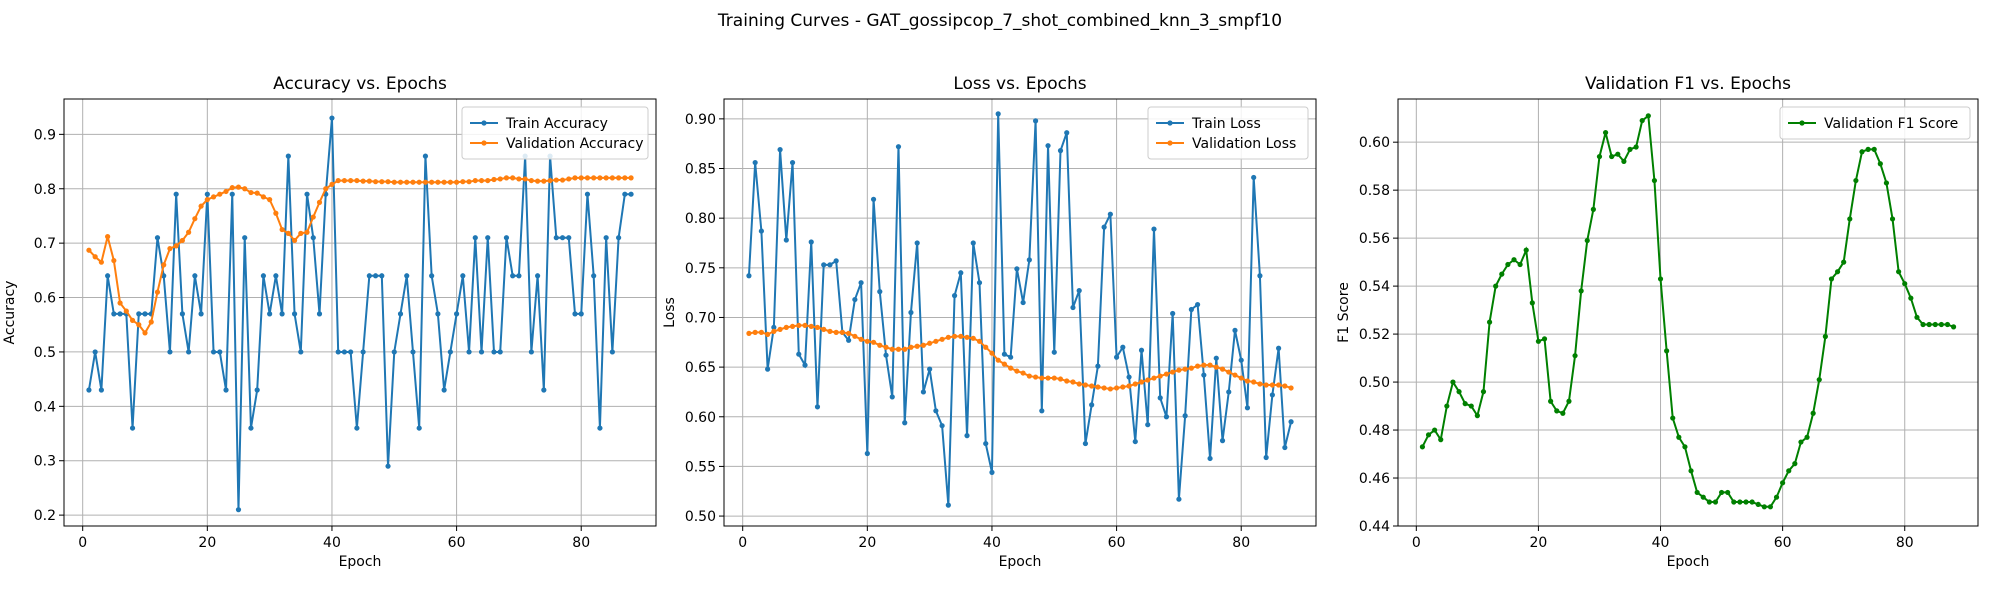  I want to click on y-tick-label: 0.85, so click(700, 170).